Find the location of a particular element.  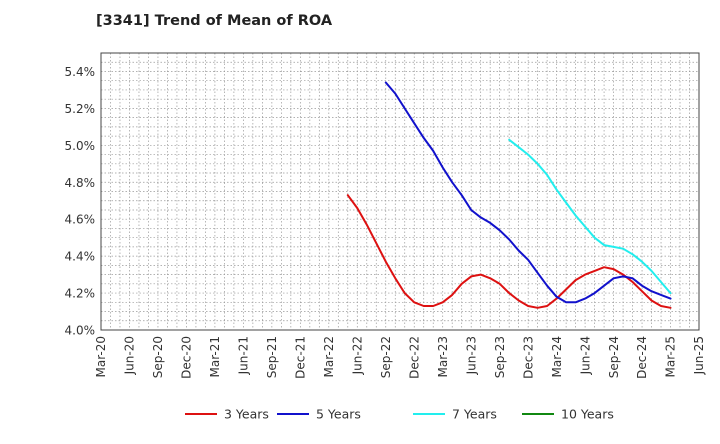

x-tick-label: Sep-20 is located at coordinates (158, 357).